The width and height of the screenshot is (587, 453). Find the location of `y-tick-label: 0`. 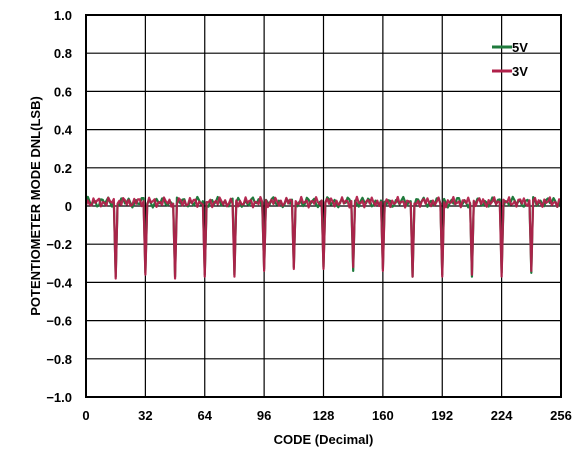

y-tick-label: 0 is located at coordinates (68, 206).